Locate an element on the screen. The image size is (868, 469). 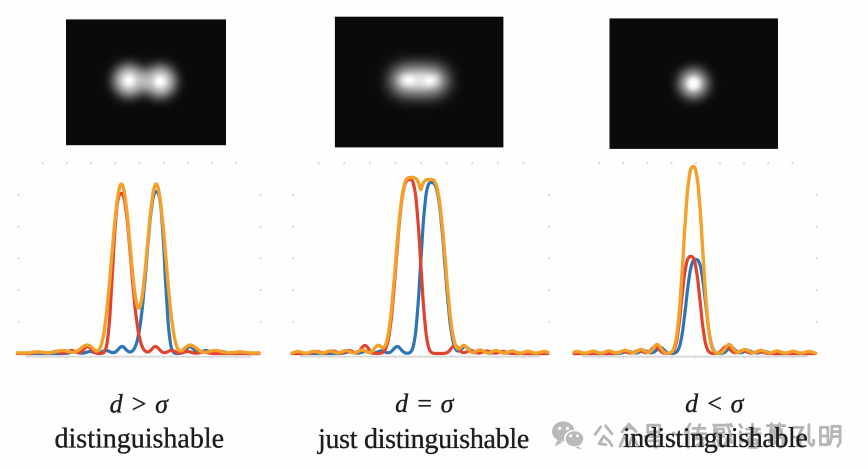
svg-text: d > σ is located at coordinates (140, 404).